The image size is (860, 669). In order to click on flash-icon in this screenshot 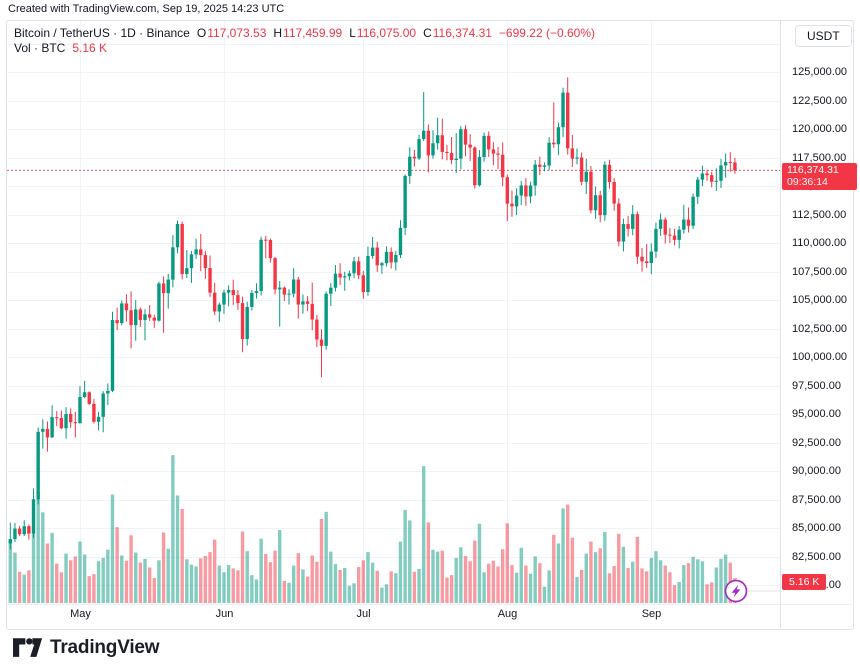, I will do `click(736, 591)`.